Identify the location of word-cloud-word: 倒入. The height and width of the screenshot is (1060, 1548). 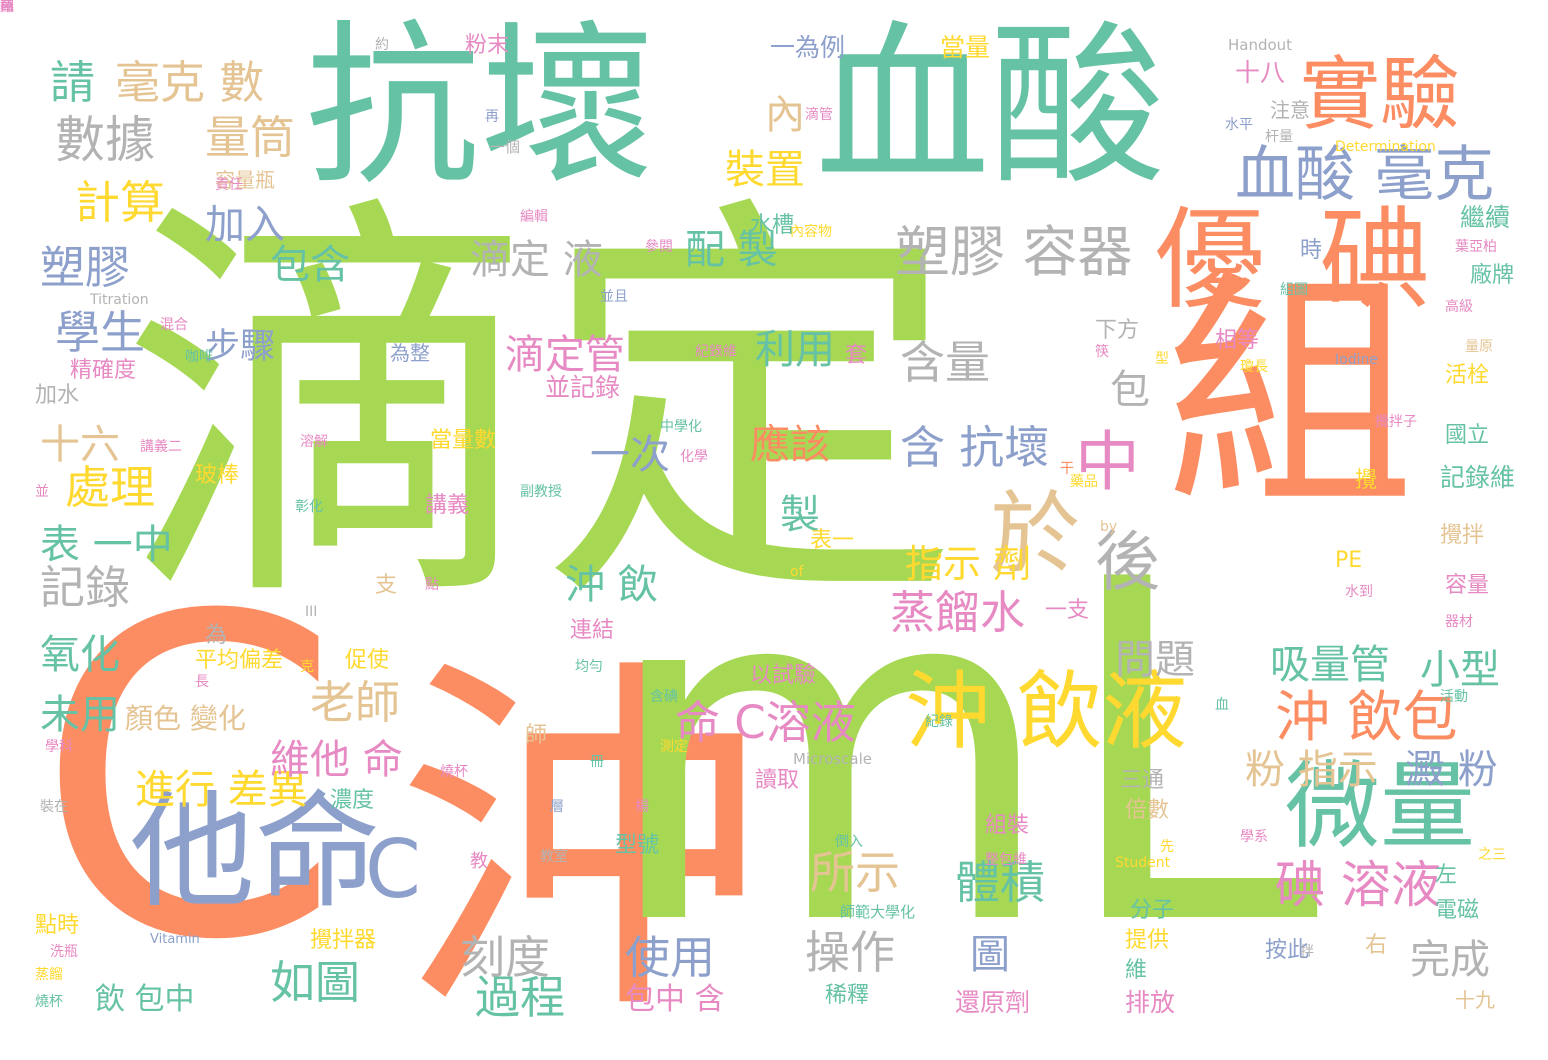
(849, 842).